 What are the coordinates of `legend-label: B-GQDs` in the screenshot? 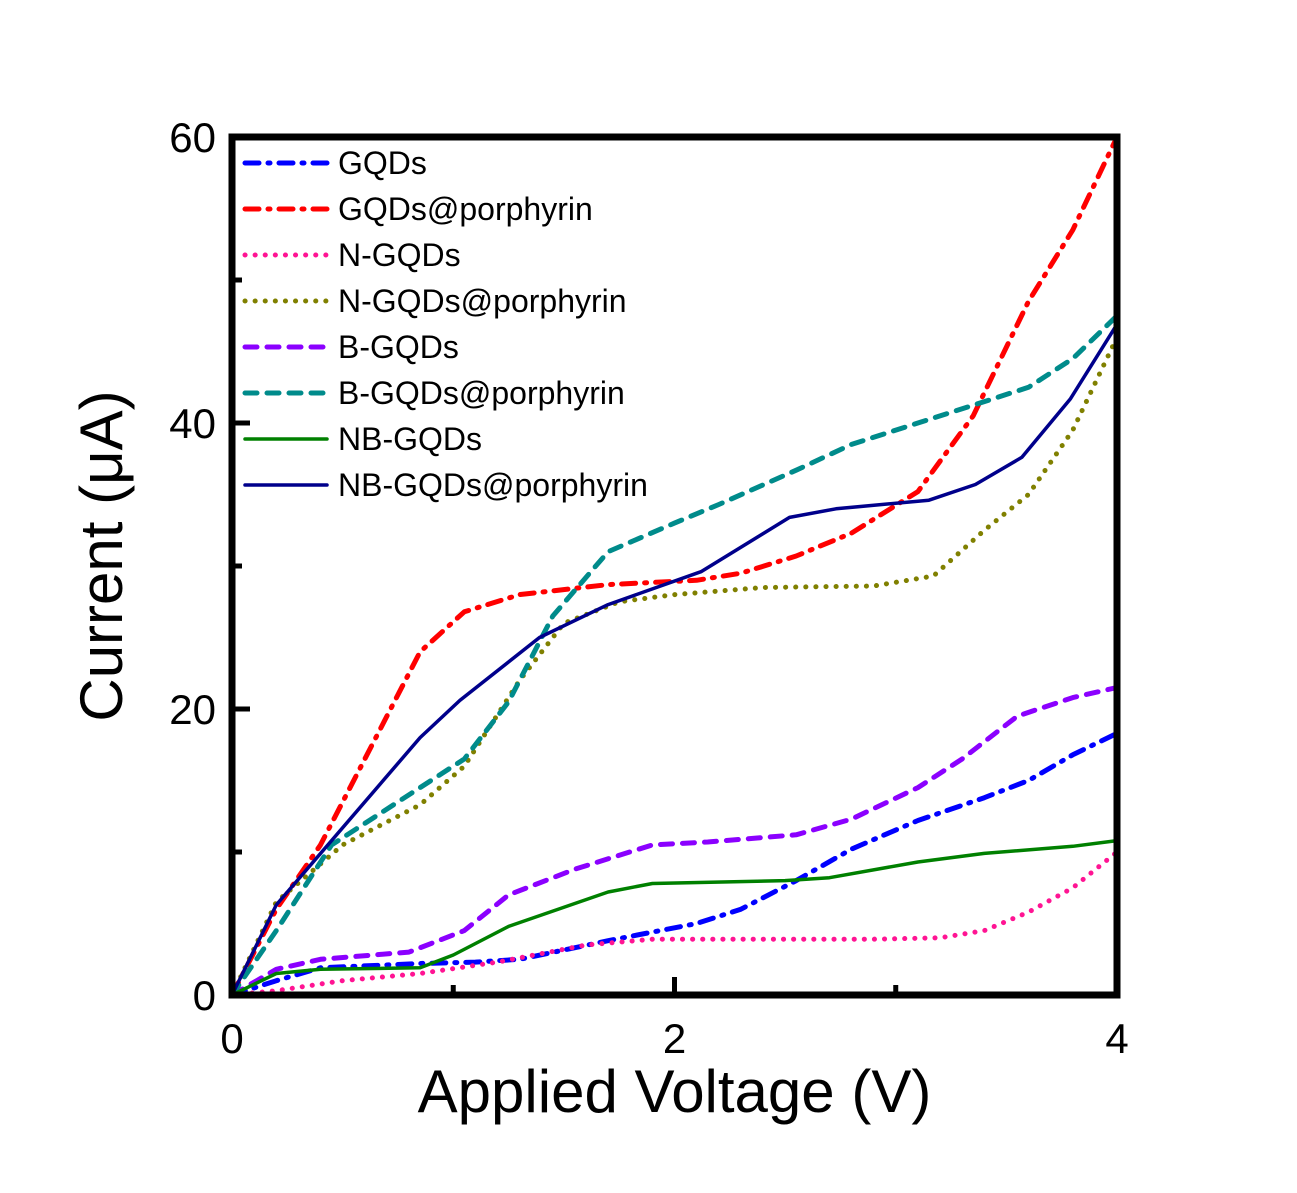 It's located at (398, 347).